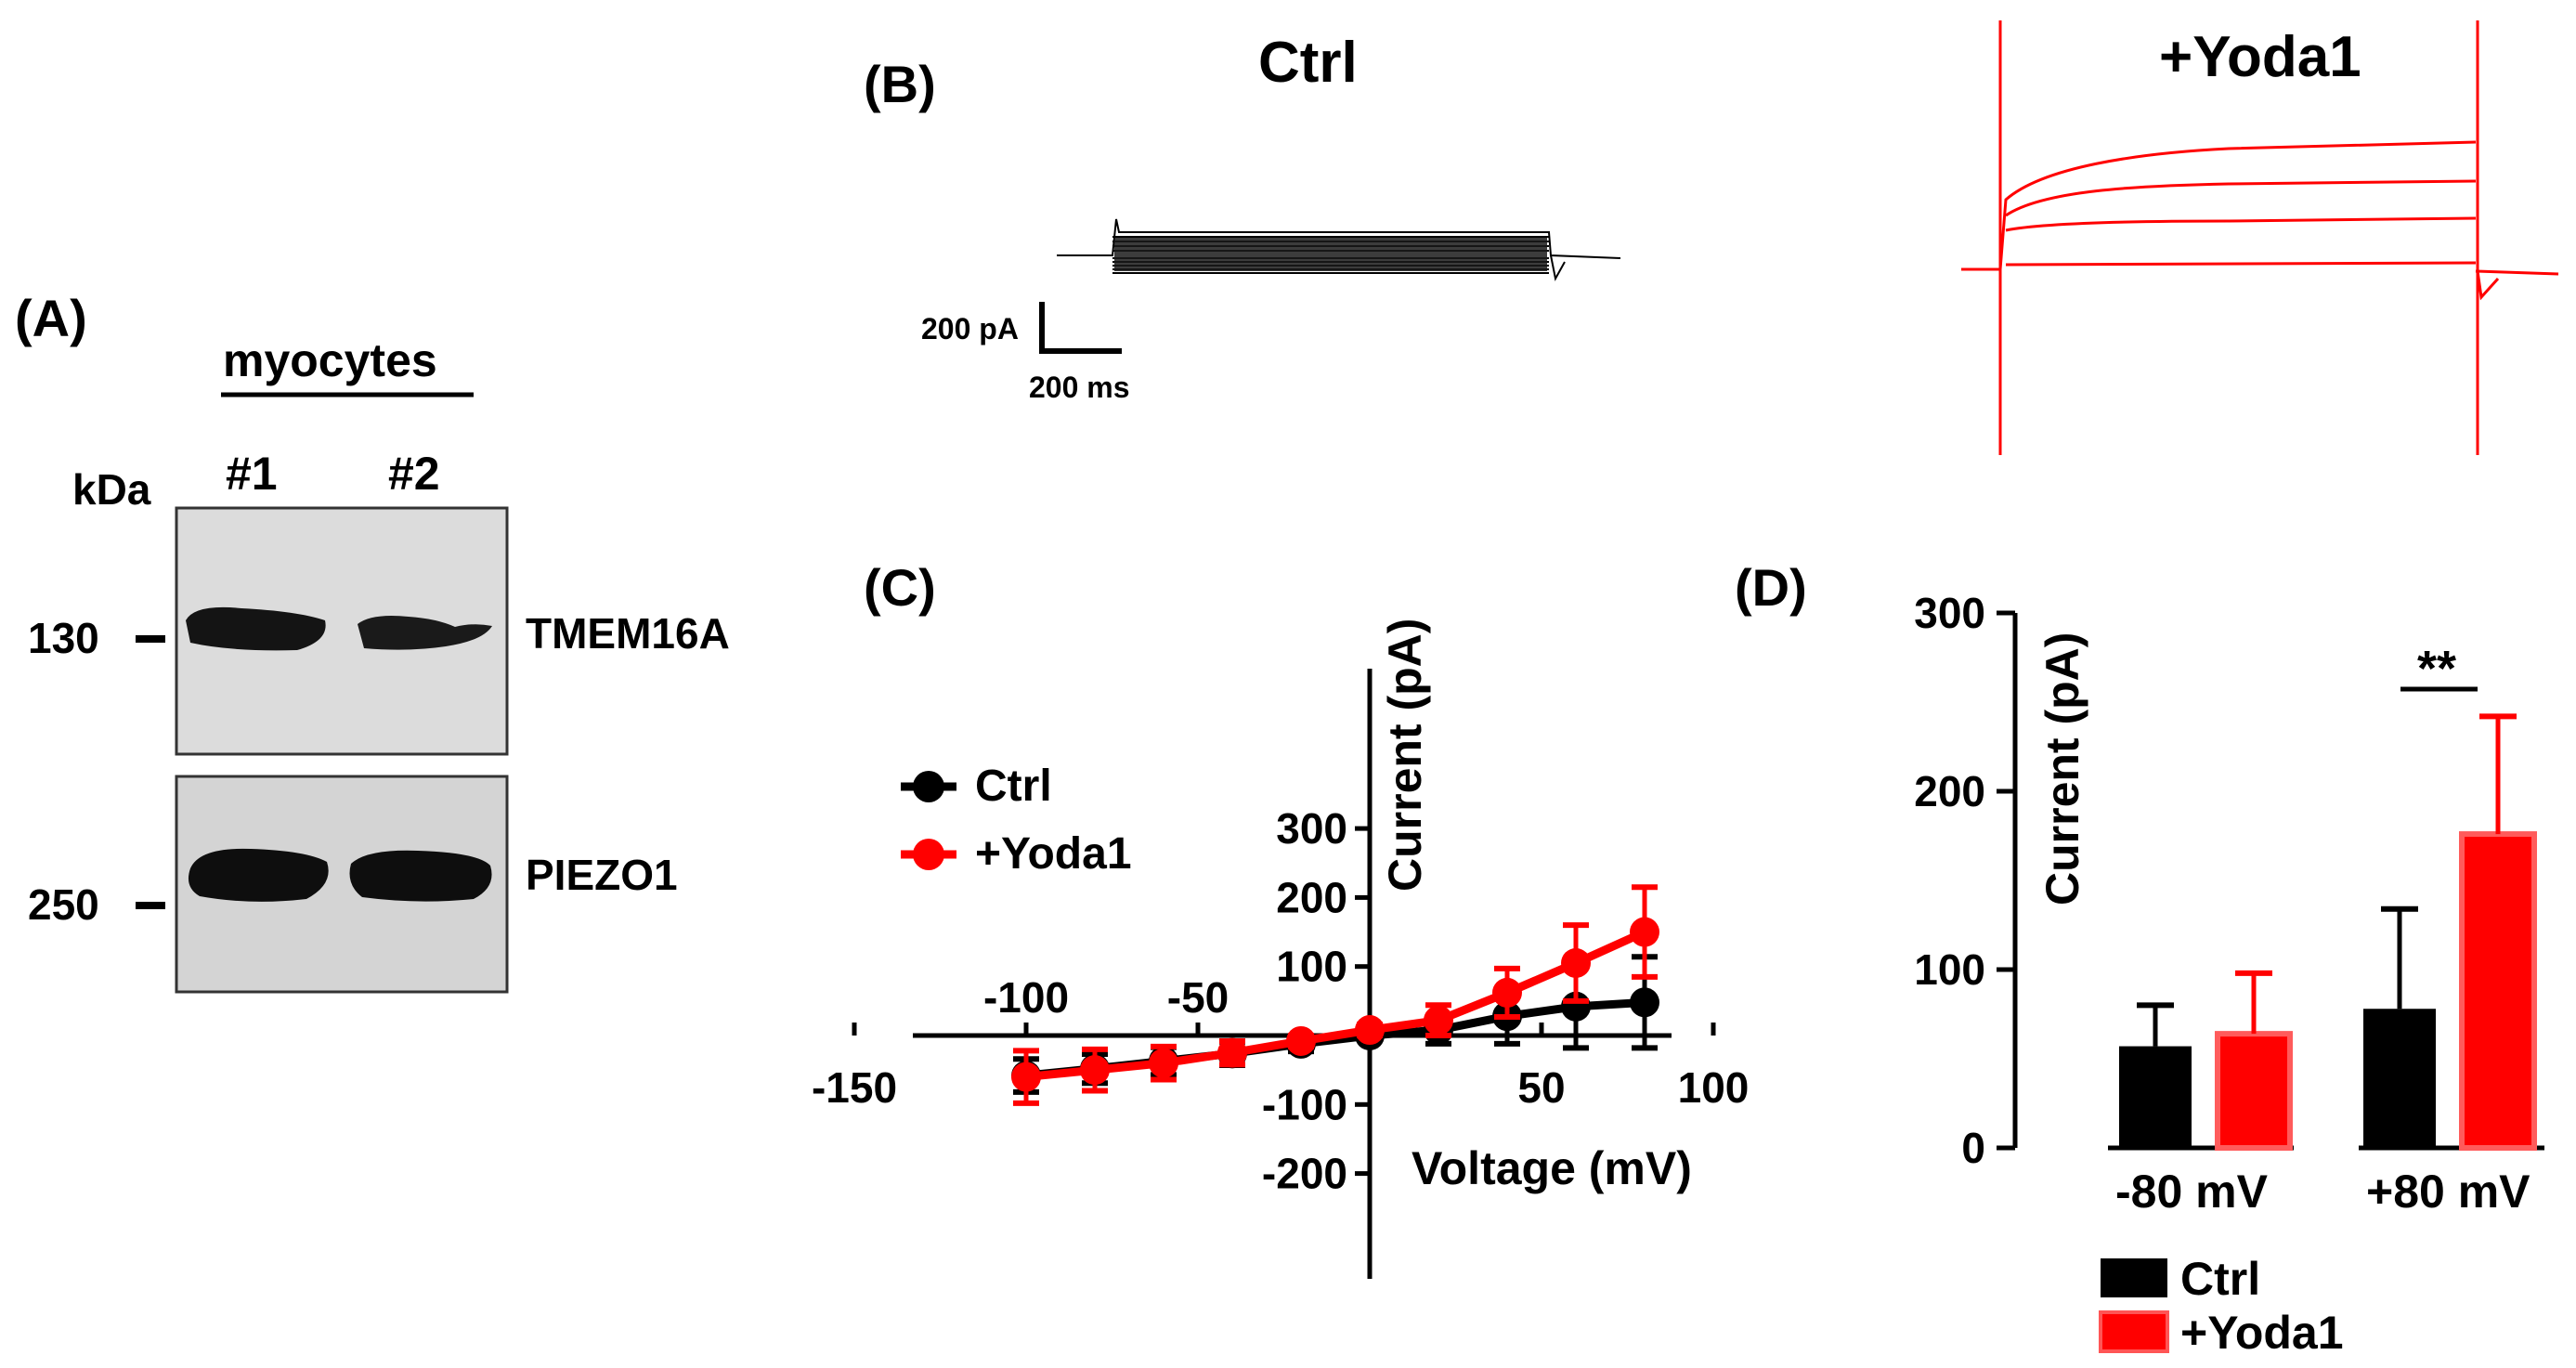  Describe the element at coordinates (1079, 387) in the screenshot. I see `scale-time-label: 200 ms` at that location.